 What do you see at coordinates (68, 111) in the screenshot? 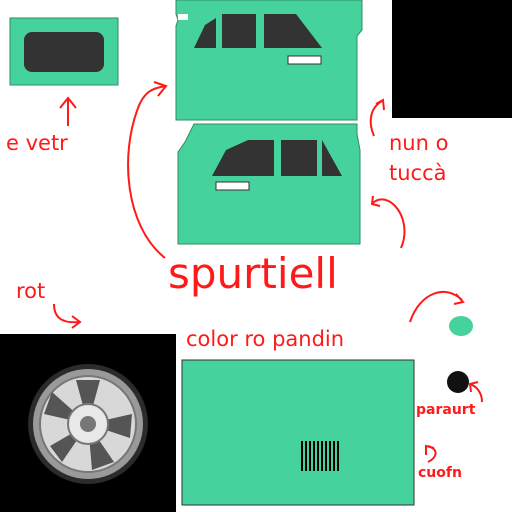
I see `arrow-vetr` at bounding box center [68, 111].